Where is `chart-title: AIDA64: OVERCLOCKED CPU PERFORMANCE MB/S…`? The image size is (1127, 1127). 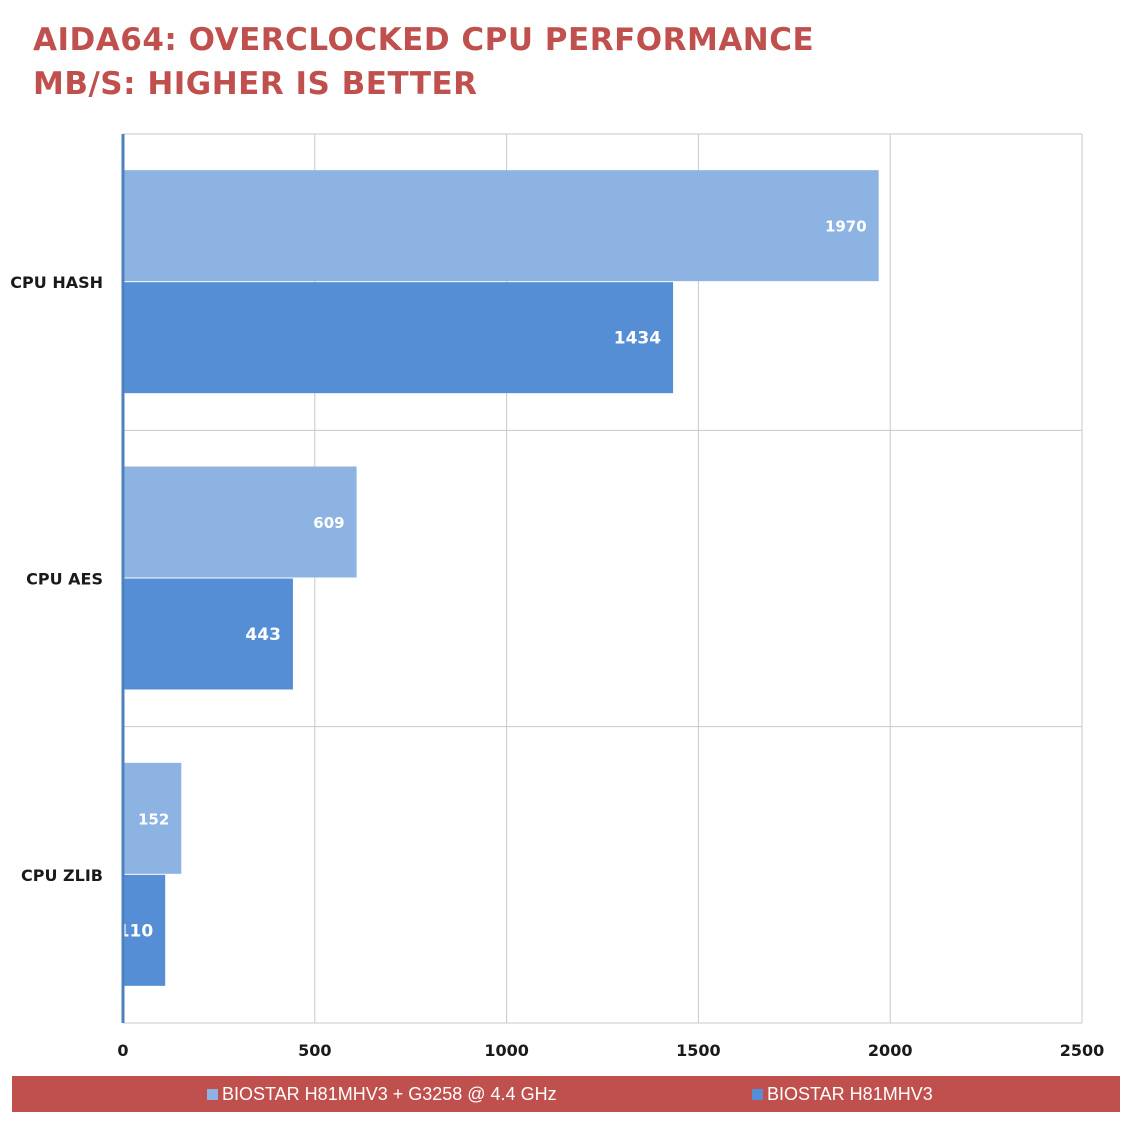 chart-title: AIDA64: OVERCLOCKED CPU PERFORMANCE MB/S… is located at coordinates (423, 62).